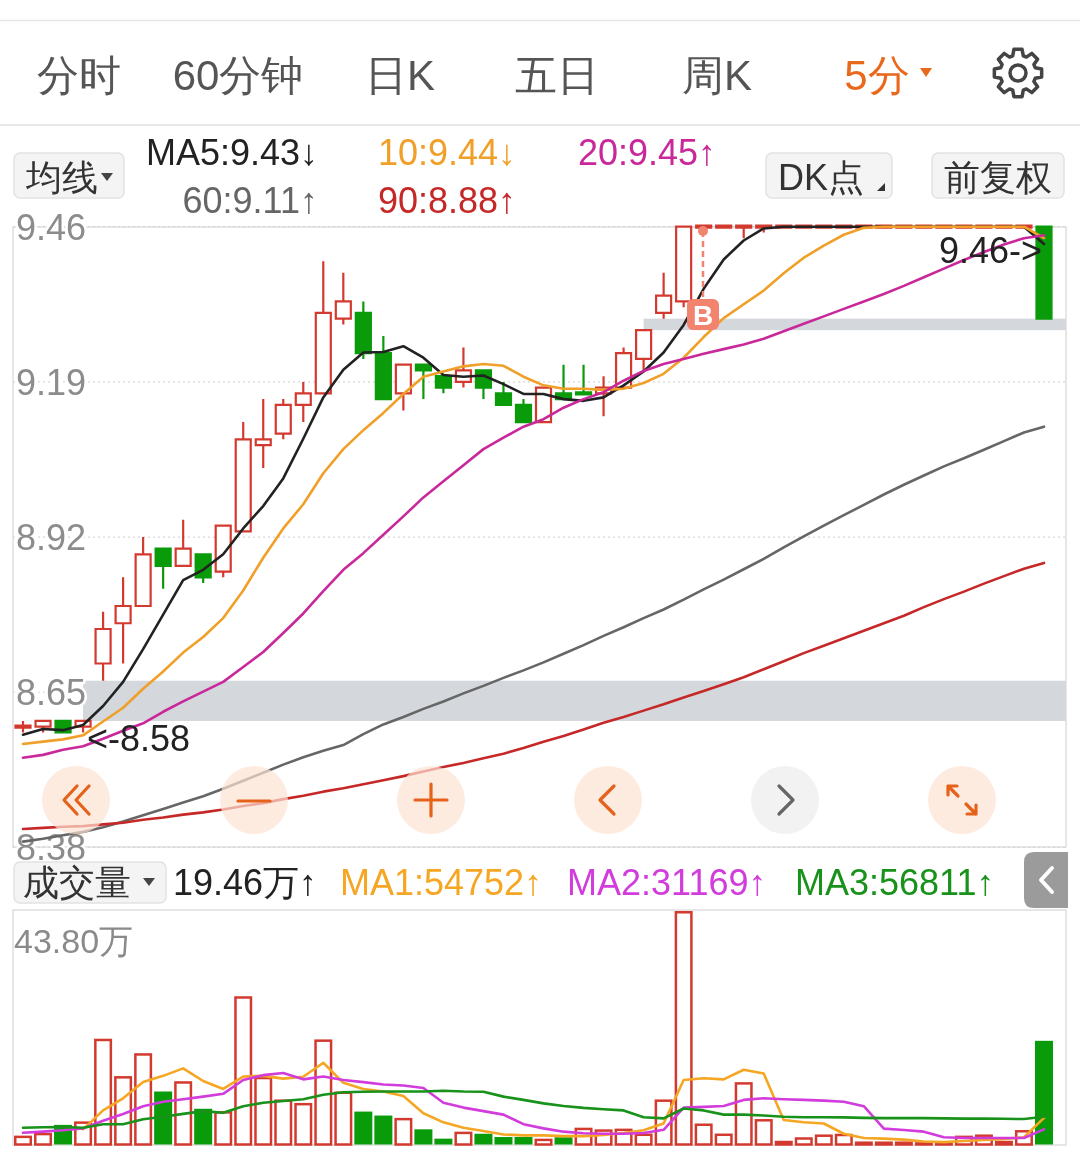 This screenshot has width=1080, height=1149. What do you see at coordinates (245, 882) in the screenshot?
I see `text: 19.46万↑` at bounding box center [245, 882].